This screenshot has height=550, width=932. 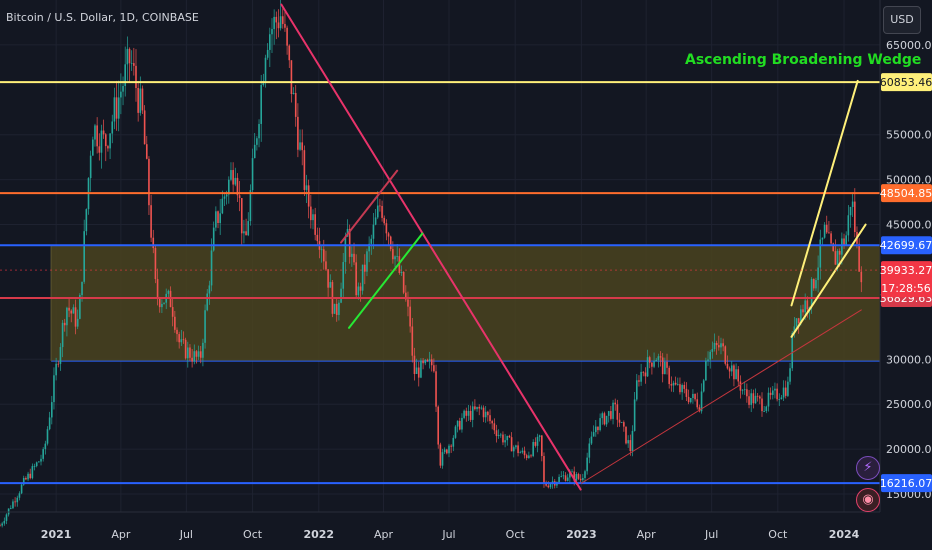 What do you see at coordinates (868, 468) in the screenshot?
I see `lightning-bolt-icon: ⚡` at bounding box center [868, 468].